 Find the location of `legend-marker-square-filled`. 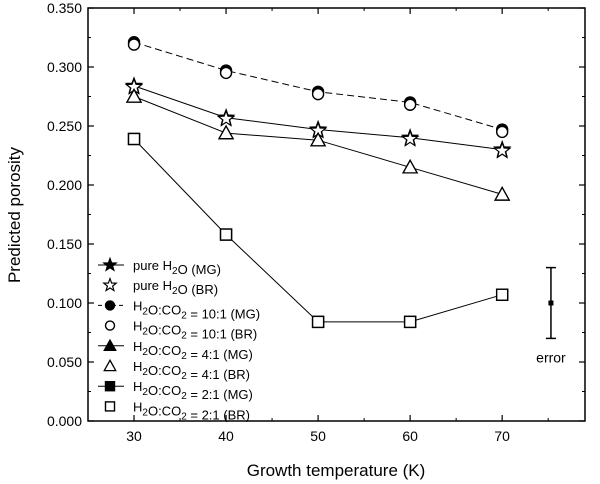

legend-marker-square-filled is located at coordinates (110, 386).